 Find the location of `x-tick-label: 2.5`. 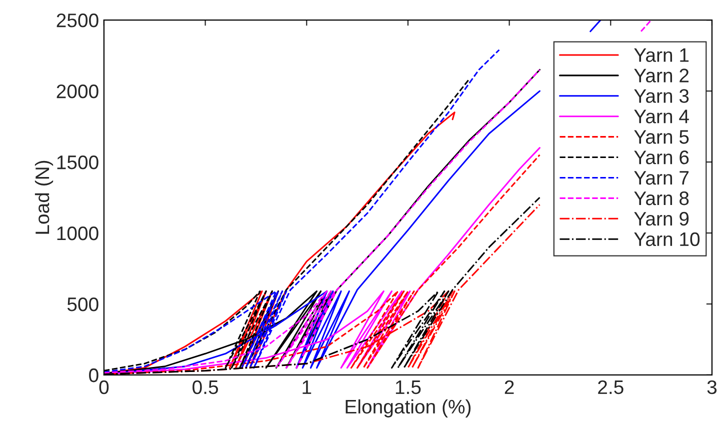

x-tick-label: 2.5 is located at coordinates (611, 387).